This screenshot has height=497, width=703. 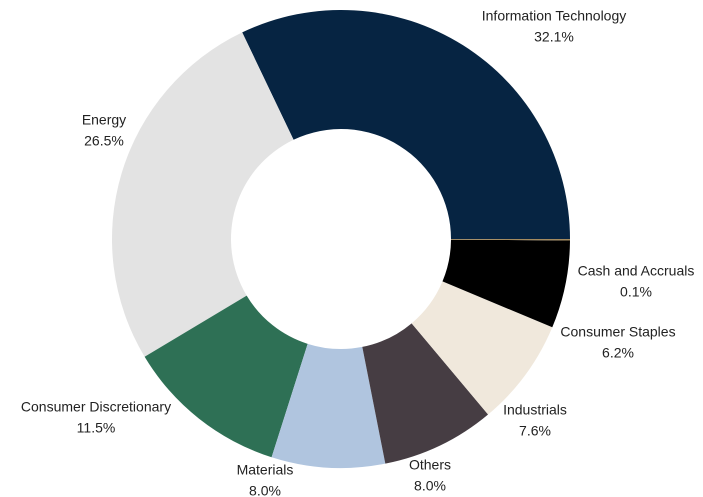 I want to click on slice-label: Others, so click(x=430, y=465).